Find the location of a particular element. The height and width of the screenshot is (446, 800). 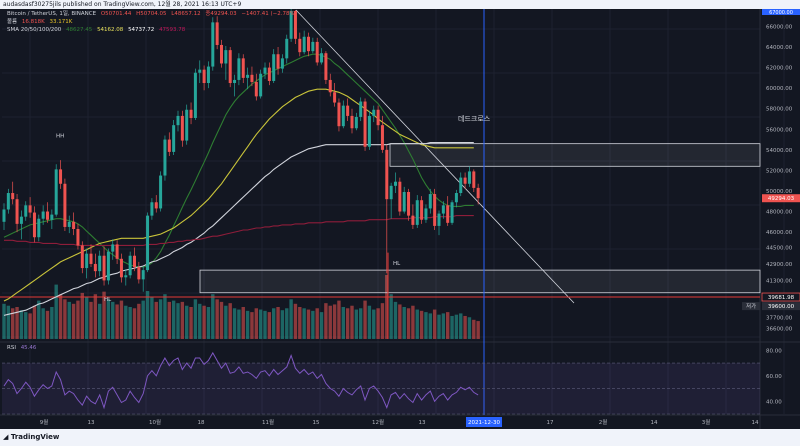

time-tick-label: 9월 is located at coordinates (44, 422).